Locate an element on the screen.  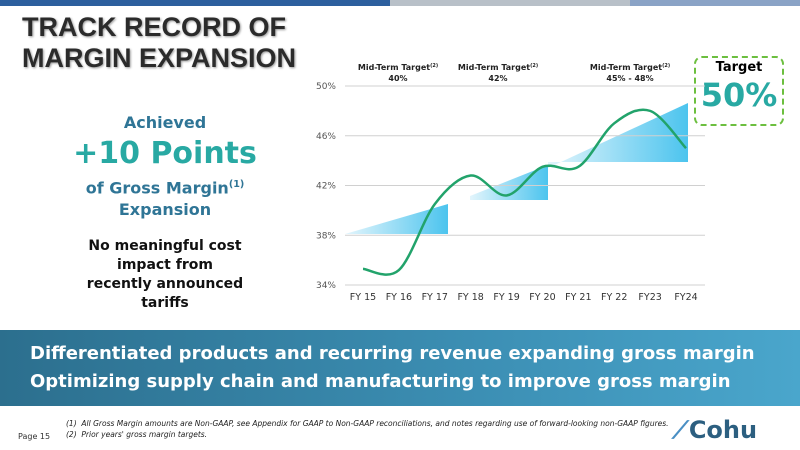
target-value: 50% is located at coordinates (739, 95).